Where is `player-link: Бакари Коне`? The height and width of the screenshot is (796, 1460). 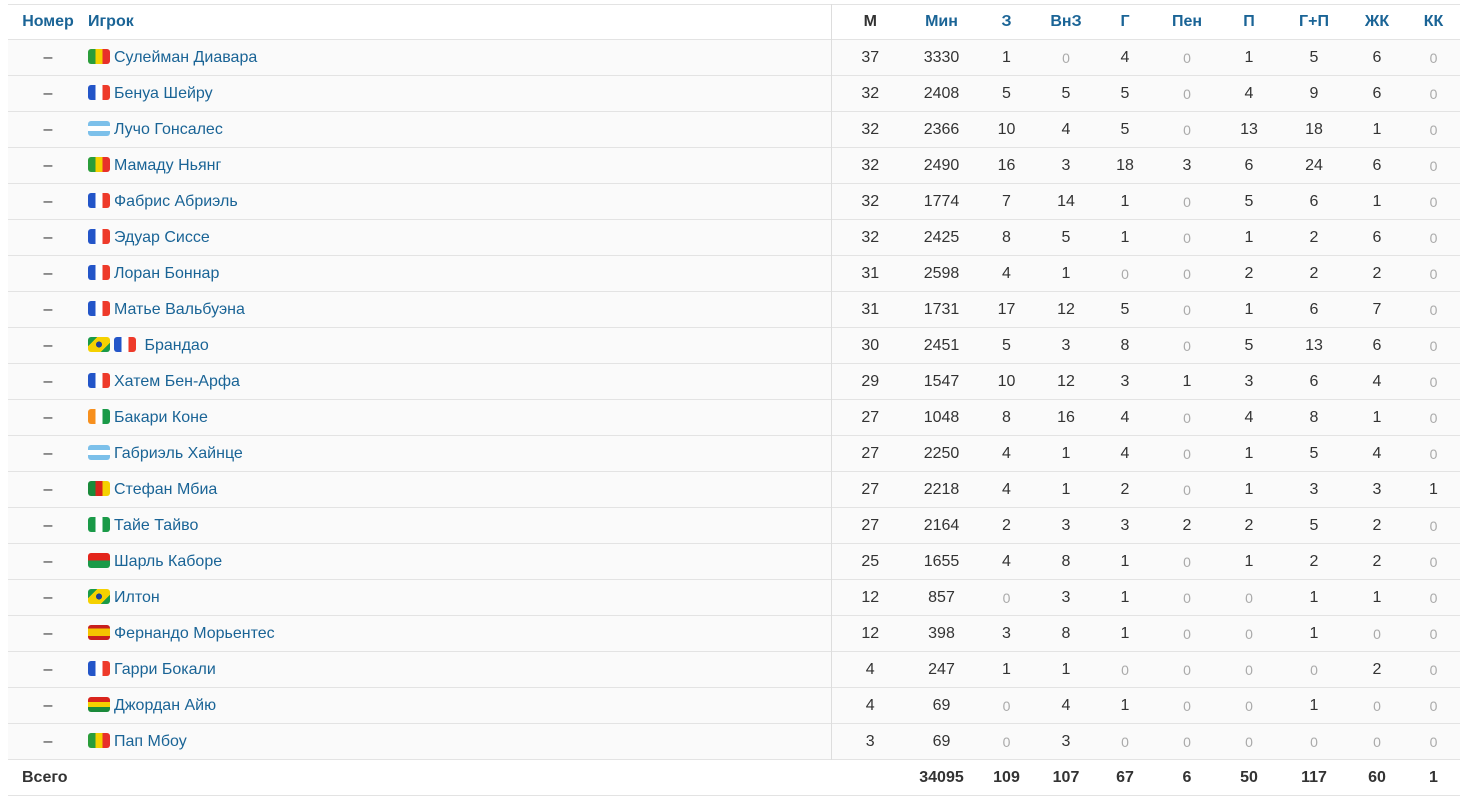 player-link: Бакари Коне is located at coordinates (161, 417).